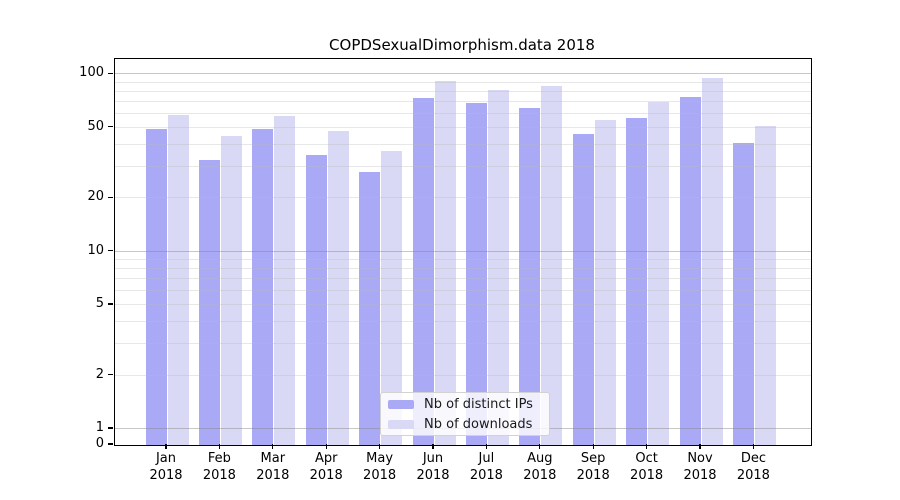 This screenshot has height=500, width=900. Describe the element at coordinates (478, 424) in the screenshot. I see `legend-label-downloads: Nb of downloads` at that location.